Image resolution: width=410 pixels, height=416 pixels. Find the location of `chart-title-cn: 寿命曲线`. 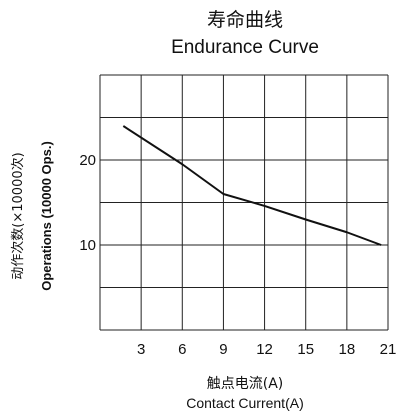

chart-title-cn: 寿命曲线 is located at coordinates (245, 20).